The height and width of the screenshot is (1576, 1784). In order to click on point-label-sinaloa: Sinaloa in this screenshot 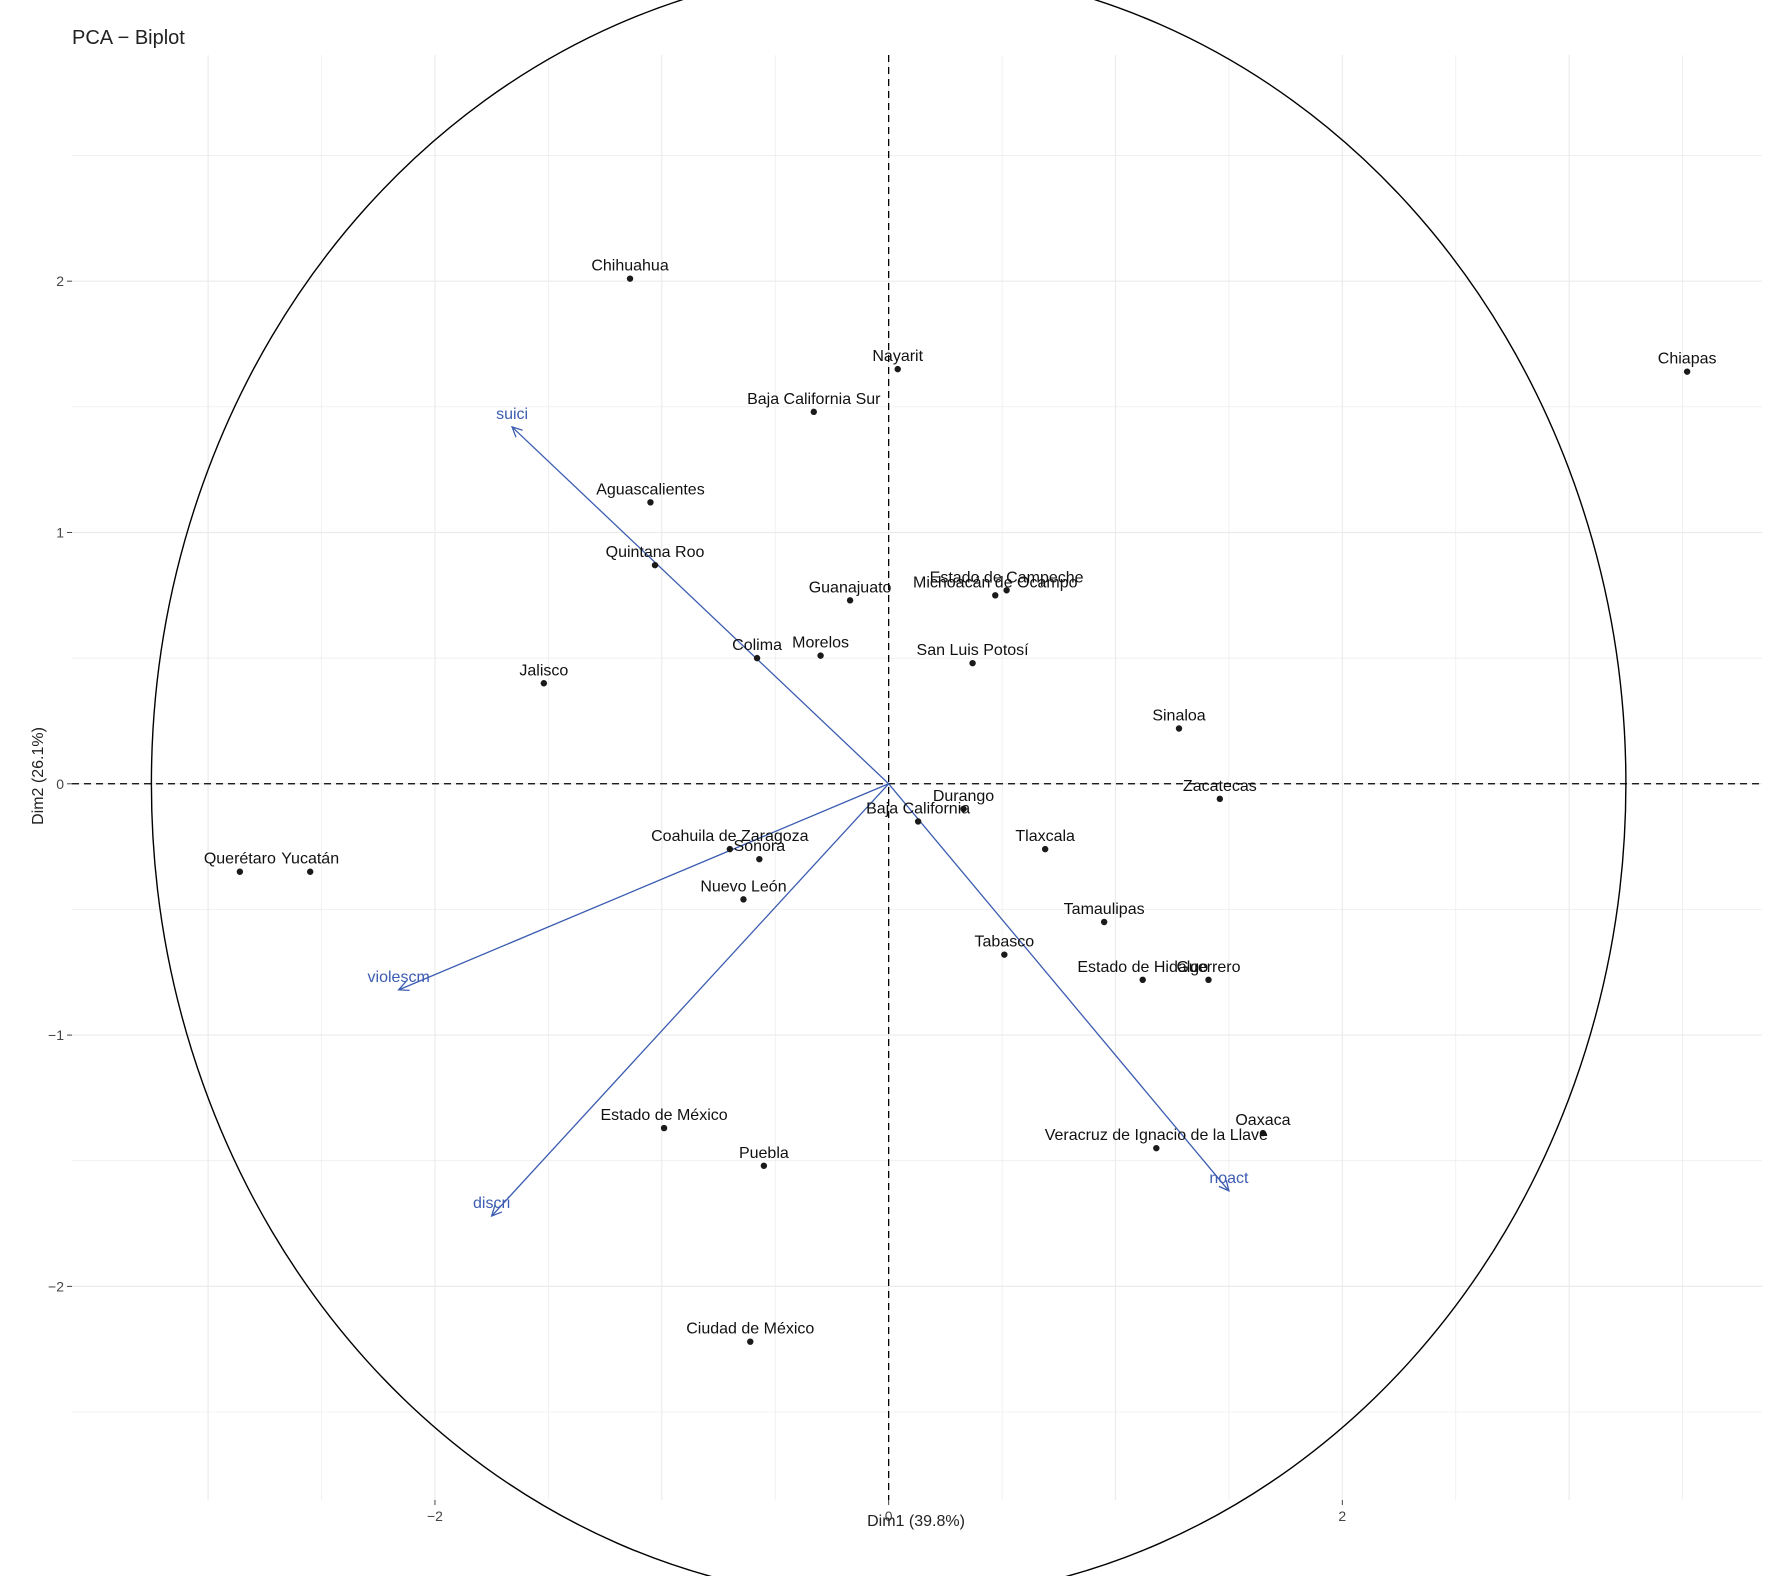, I will do `click(1178, 715)`.